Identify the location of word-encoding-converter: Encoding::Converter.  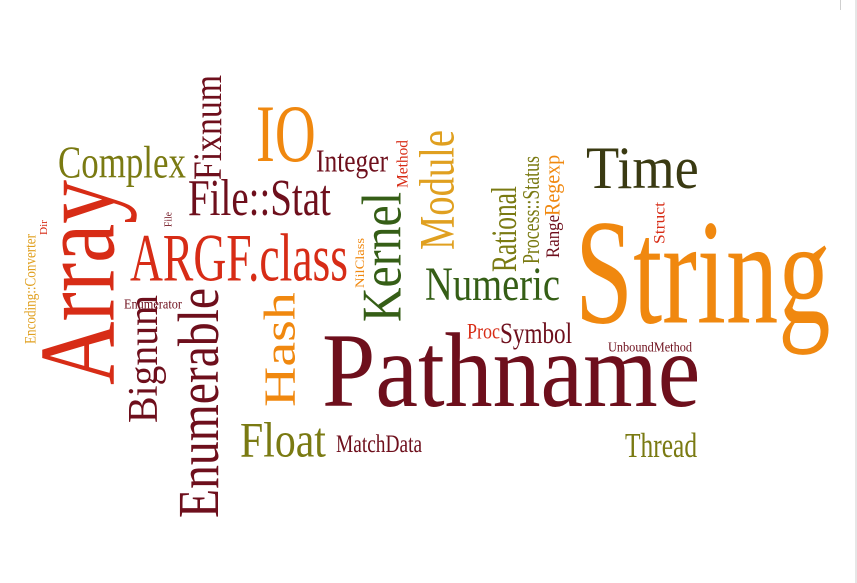
(30, 289).